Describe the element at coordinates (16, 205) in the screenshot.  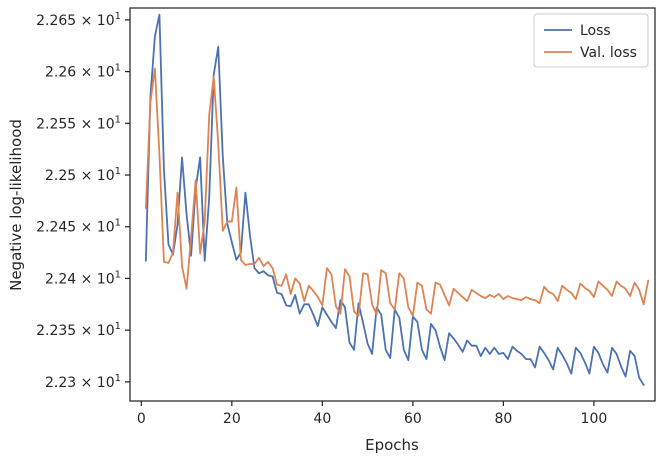
I see `y-axis-label: Negative log-likelihood` at that location.